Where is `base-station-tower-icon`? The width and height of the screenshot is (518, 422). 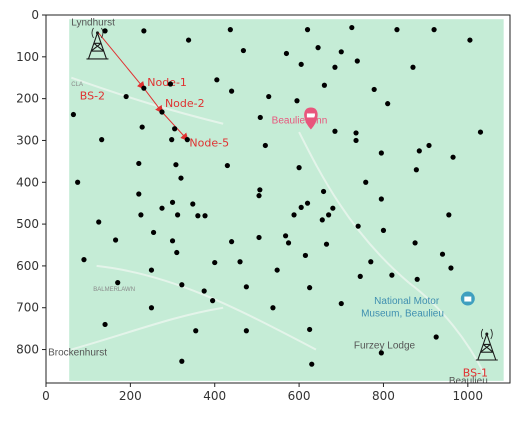
base-station-tower-icon is located at coordinates (97, 43).